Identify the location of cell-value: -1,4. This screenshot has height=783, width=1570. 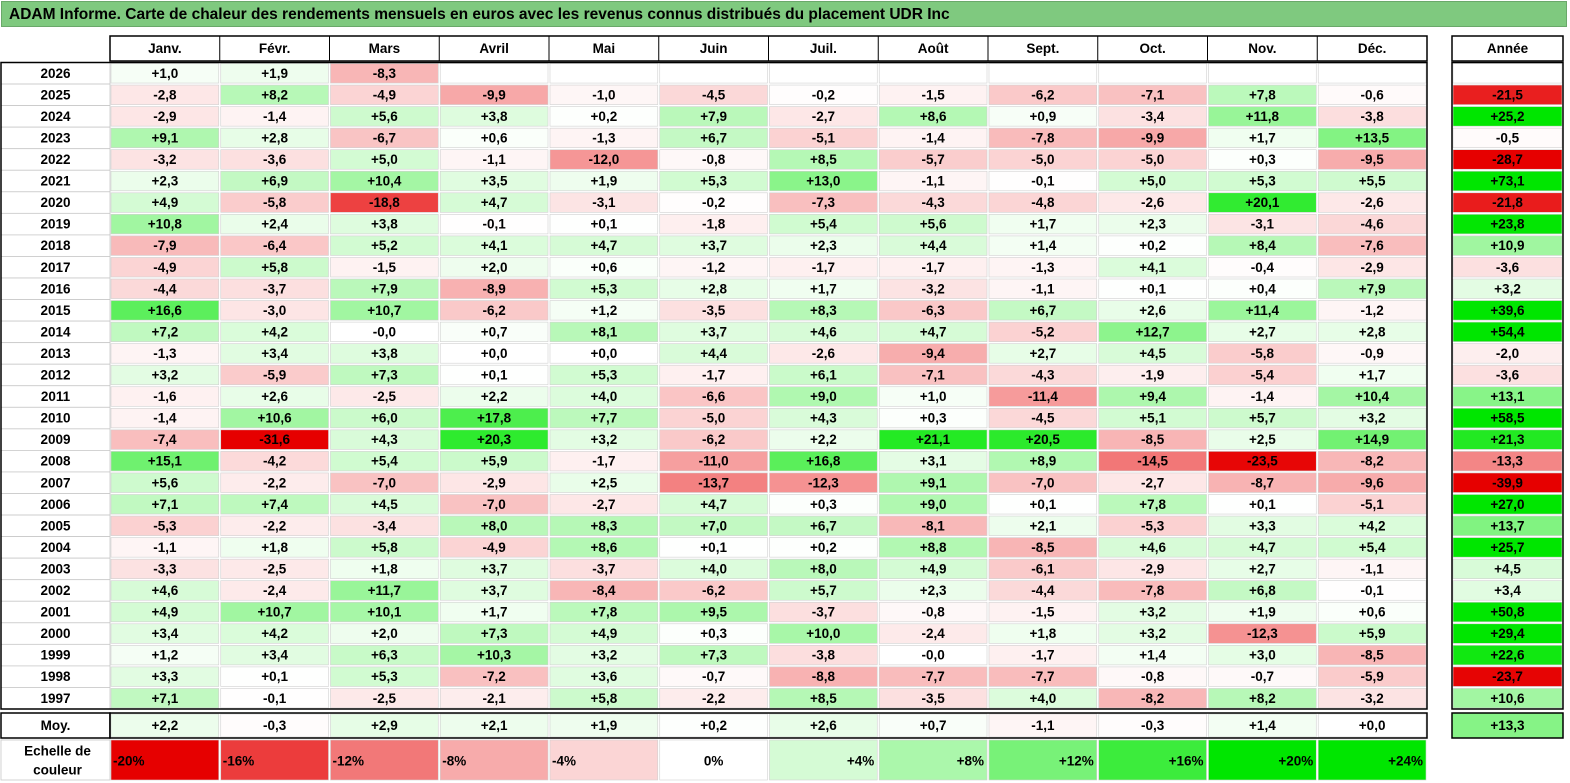
(1263, 396).